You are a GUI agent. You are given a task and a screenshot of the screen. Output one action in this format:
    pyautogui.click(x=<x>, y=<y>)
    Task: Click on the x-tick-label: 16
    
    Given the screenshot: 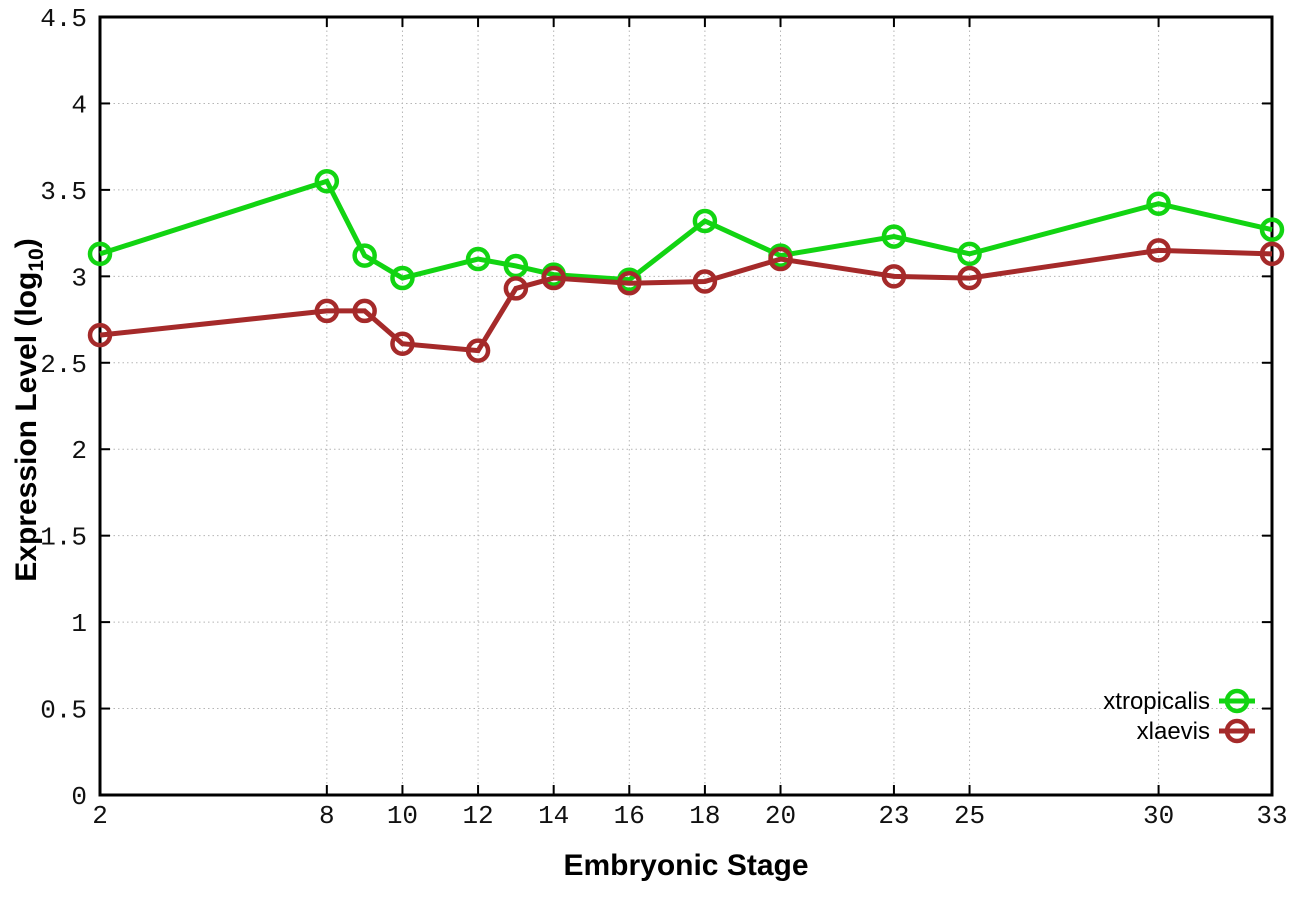 What is the action you would take?
    pyautogui.click(x=629, y=816)
    